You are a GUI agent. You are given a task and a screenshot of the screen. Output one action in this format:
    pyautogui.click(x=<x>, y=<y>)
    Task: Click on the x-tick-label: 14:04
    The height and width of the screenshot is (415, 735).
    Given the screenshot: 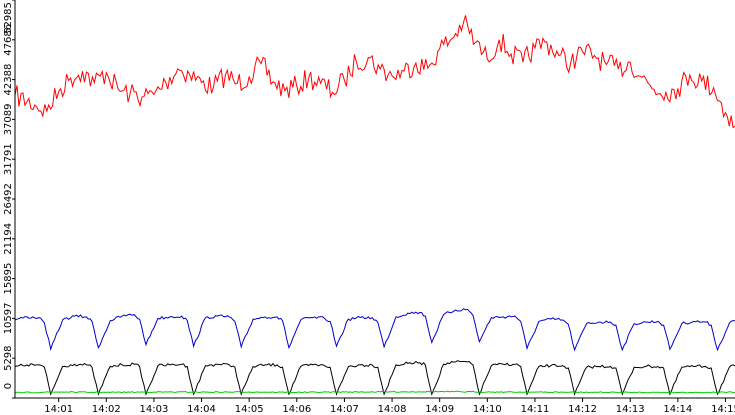 What is the action you would take?
    pyautogui.click(x=201, y=409)
    